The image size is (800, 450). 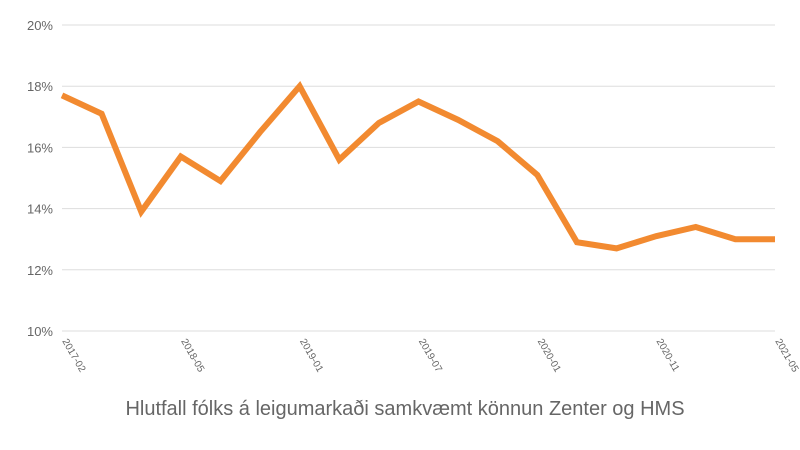 I want to click on y-tick-label: 18%, so click(x=40, y=86).